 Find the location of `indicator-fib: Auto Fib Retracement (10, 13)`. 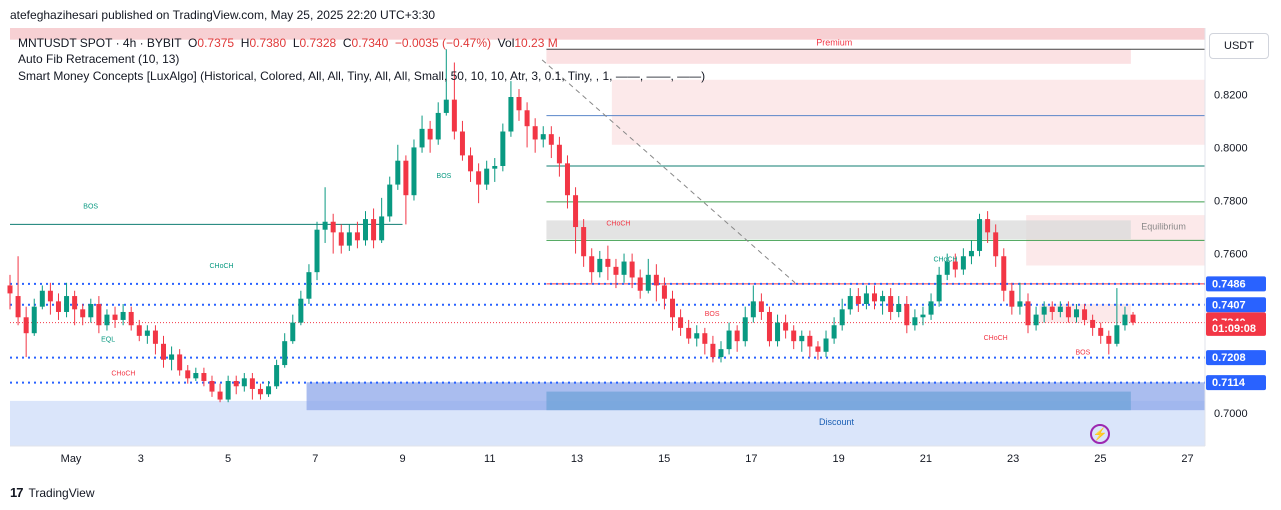

indicator-fib: Auto Fib Retracement (10, 13) is located at coordinates (99, 59).